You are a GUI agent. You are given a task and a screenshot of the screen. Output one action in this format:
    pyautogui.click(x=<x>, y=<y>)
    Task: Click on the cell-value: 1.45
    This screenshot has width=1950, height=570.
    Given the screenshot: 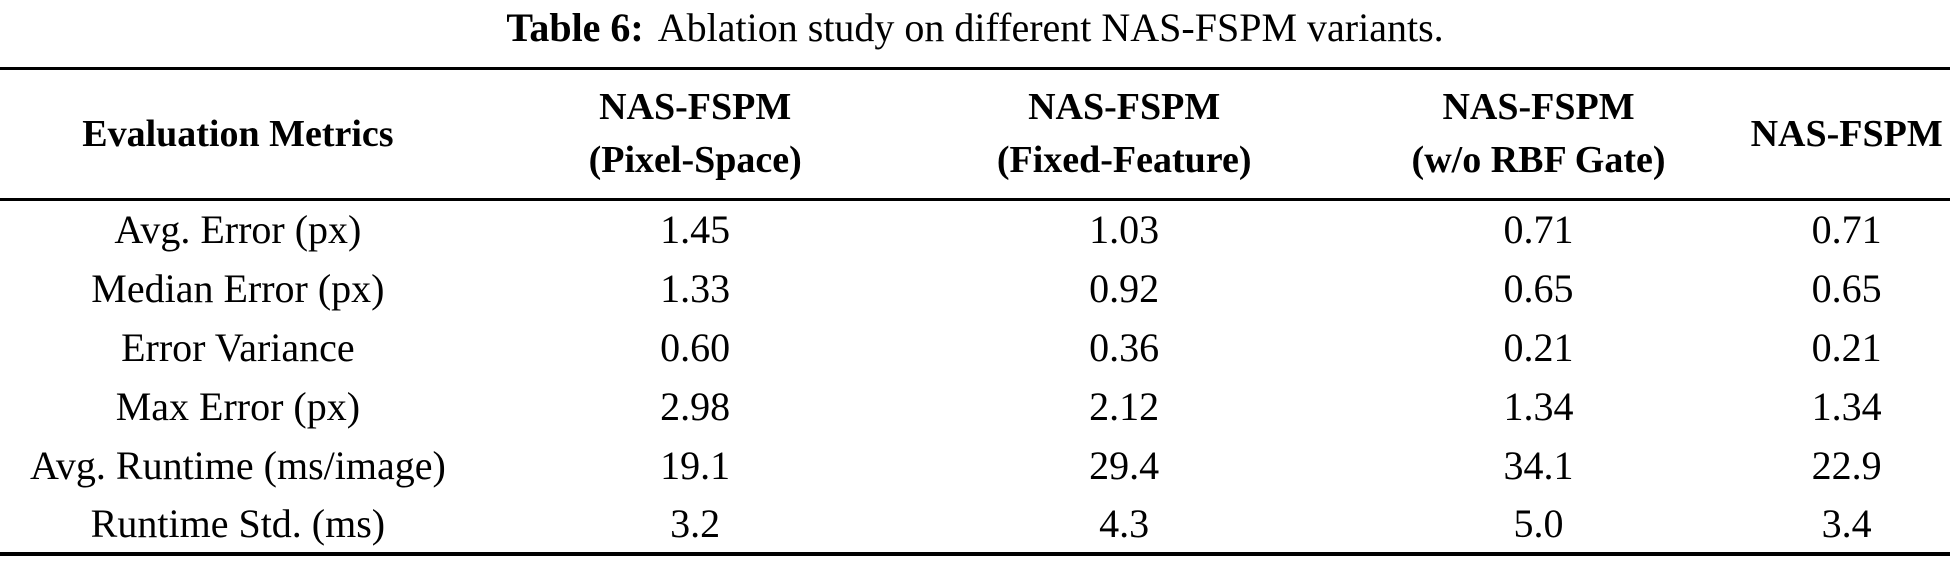 What is the action you would take?
    pyautogui.click(x=695, y=230)
    